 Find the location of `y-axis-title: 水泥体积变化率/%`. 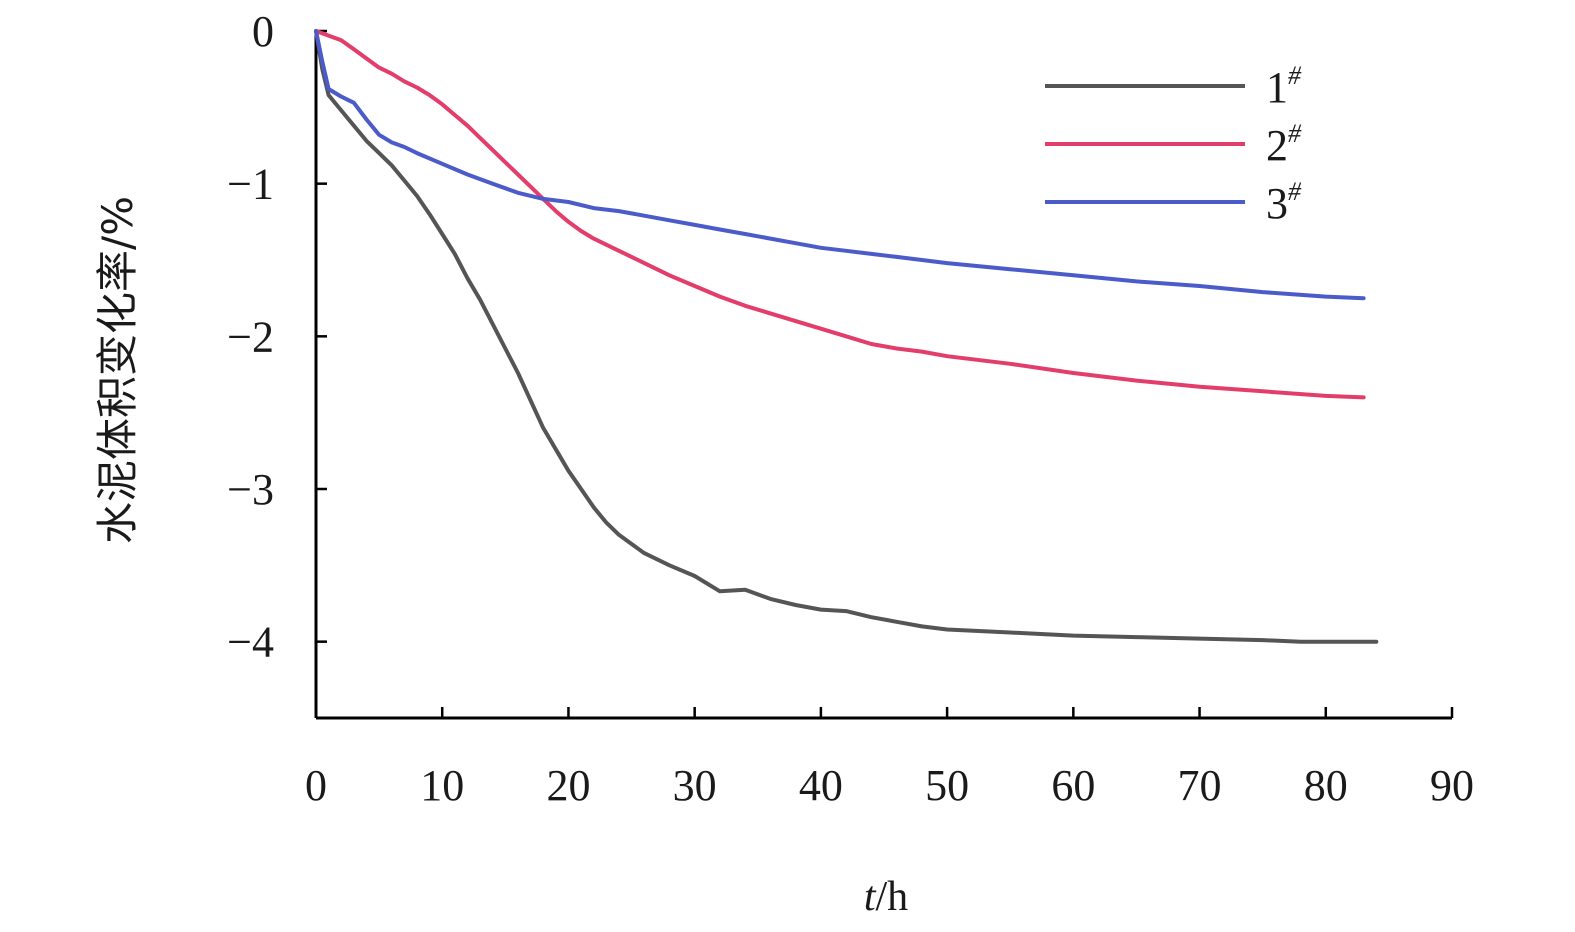

y-axis-title: 水泥体积变化率/% is located at coordinates (117, 370).